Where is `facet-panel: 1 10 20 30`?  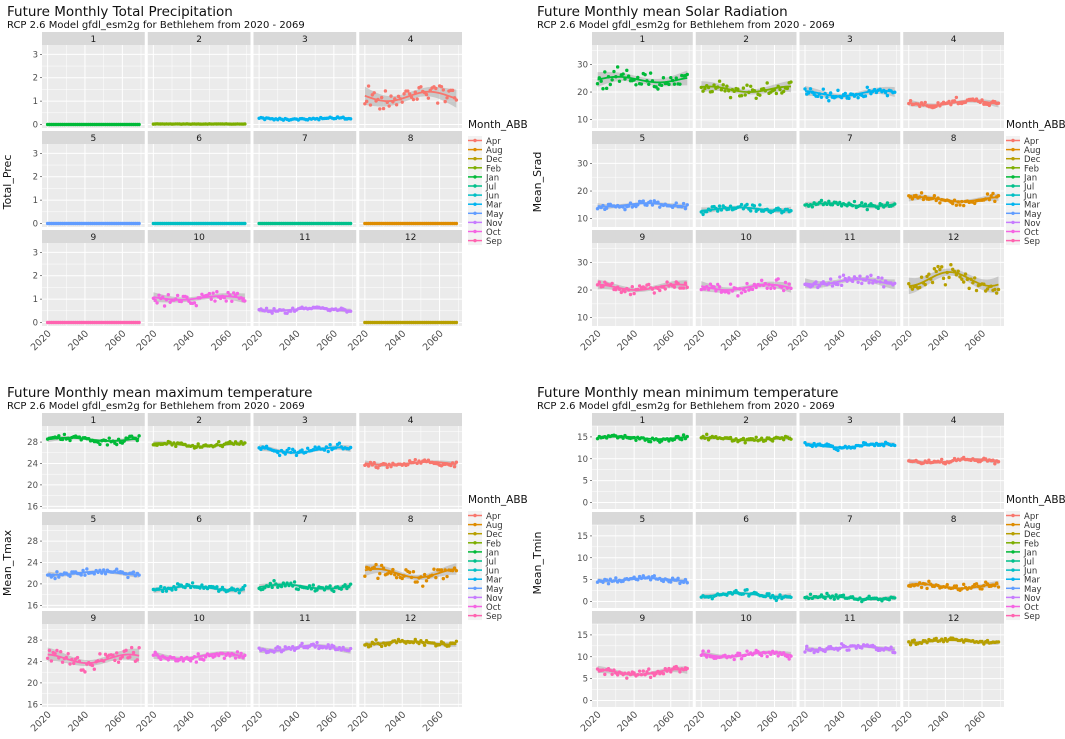 facet-panel: 1 10 20 30 is located at coordinates (635, 80).